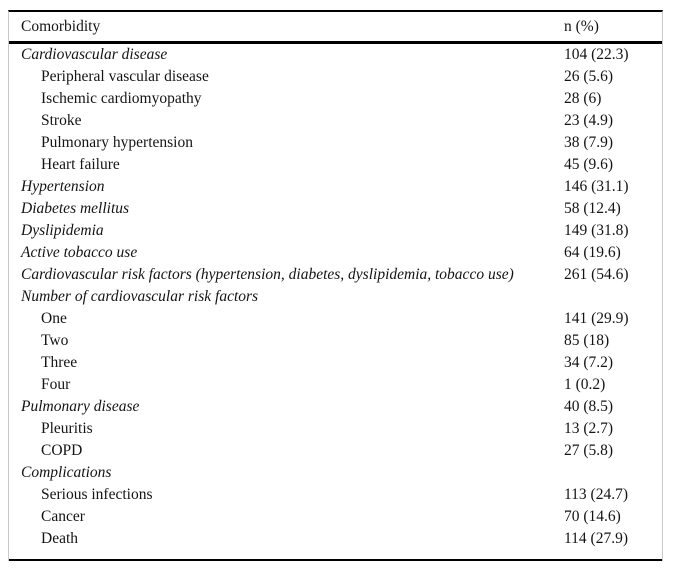  Describe the element at coordinates (335, 451) in the screenshot. I see `table-row: COPD 27 (5.8)` at that location.